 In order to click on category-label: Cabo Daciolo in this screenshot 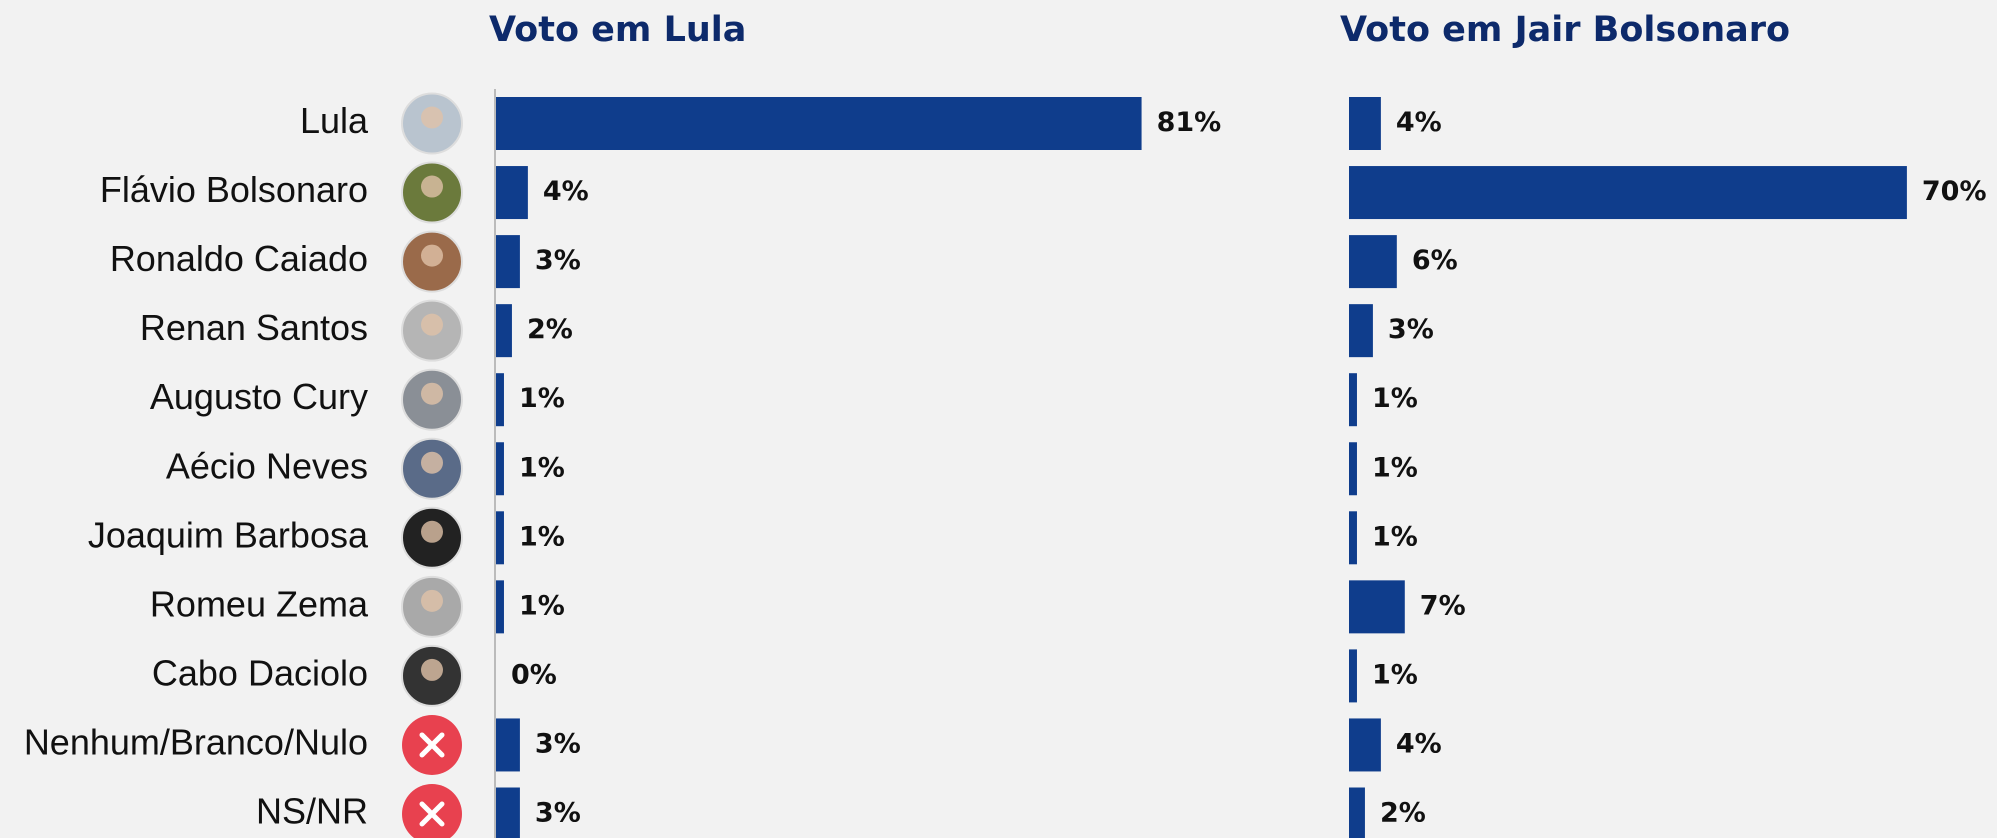, I will do `click(260, 672)`.